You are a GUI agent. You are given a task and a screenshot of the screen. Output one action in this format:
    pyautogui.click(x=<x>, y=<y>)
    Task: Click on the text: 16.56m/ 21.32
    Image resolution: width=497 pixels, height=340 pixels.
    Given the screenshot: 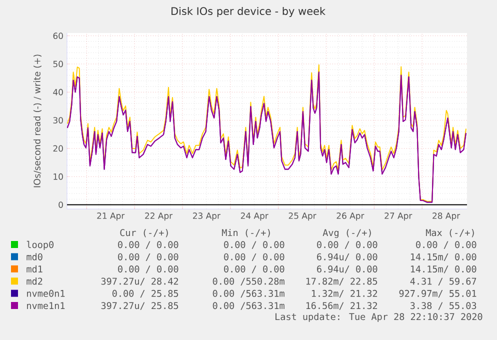 What is the action you would take?
    pyautogui.click(x=342, y=306)
    